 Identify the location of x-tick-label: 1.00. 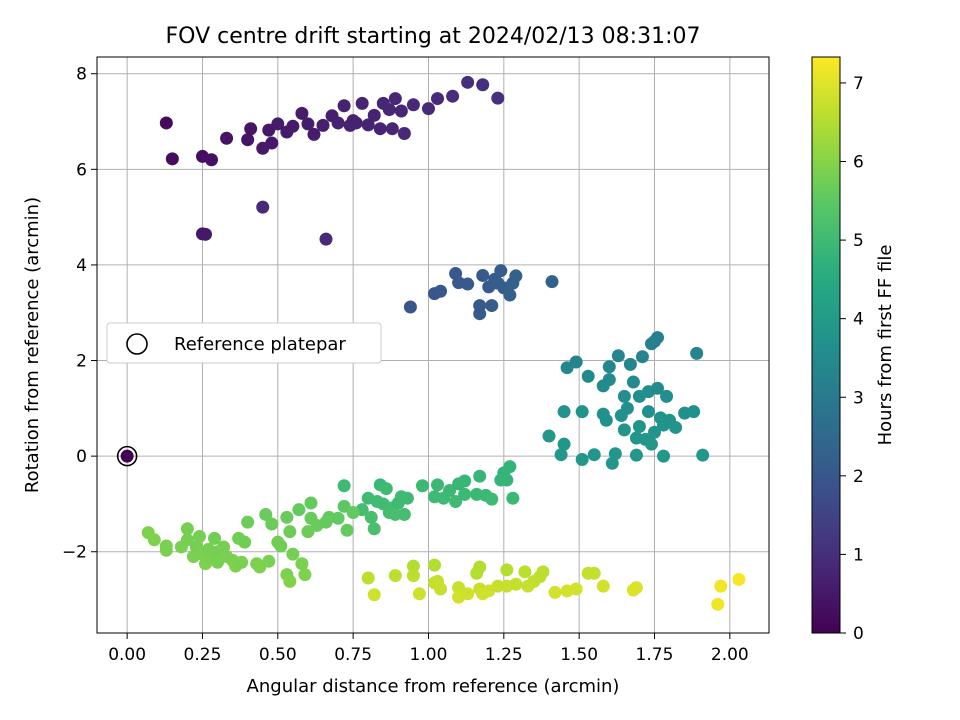
(429, 655).